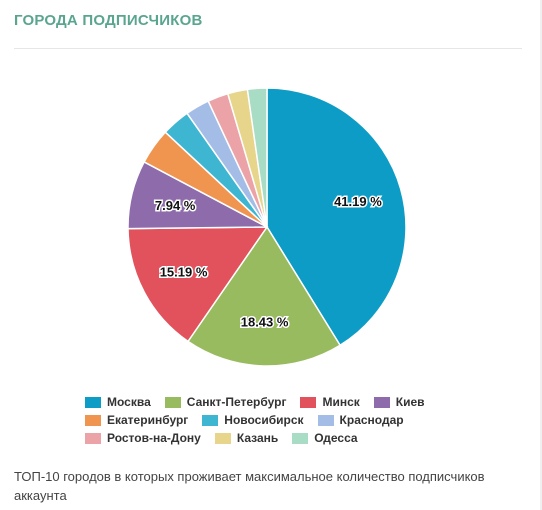 Image resolution: width=542 pixels, height=510 pixels. I want to click on legend-item-minsk: Минск, so click(330, 402).